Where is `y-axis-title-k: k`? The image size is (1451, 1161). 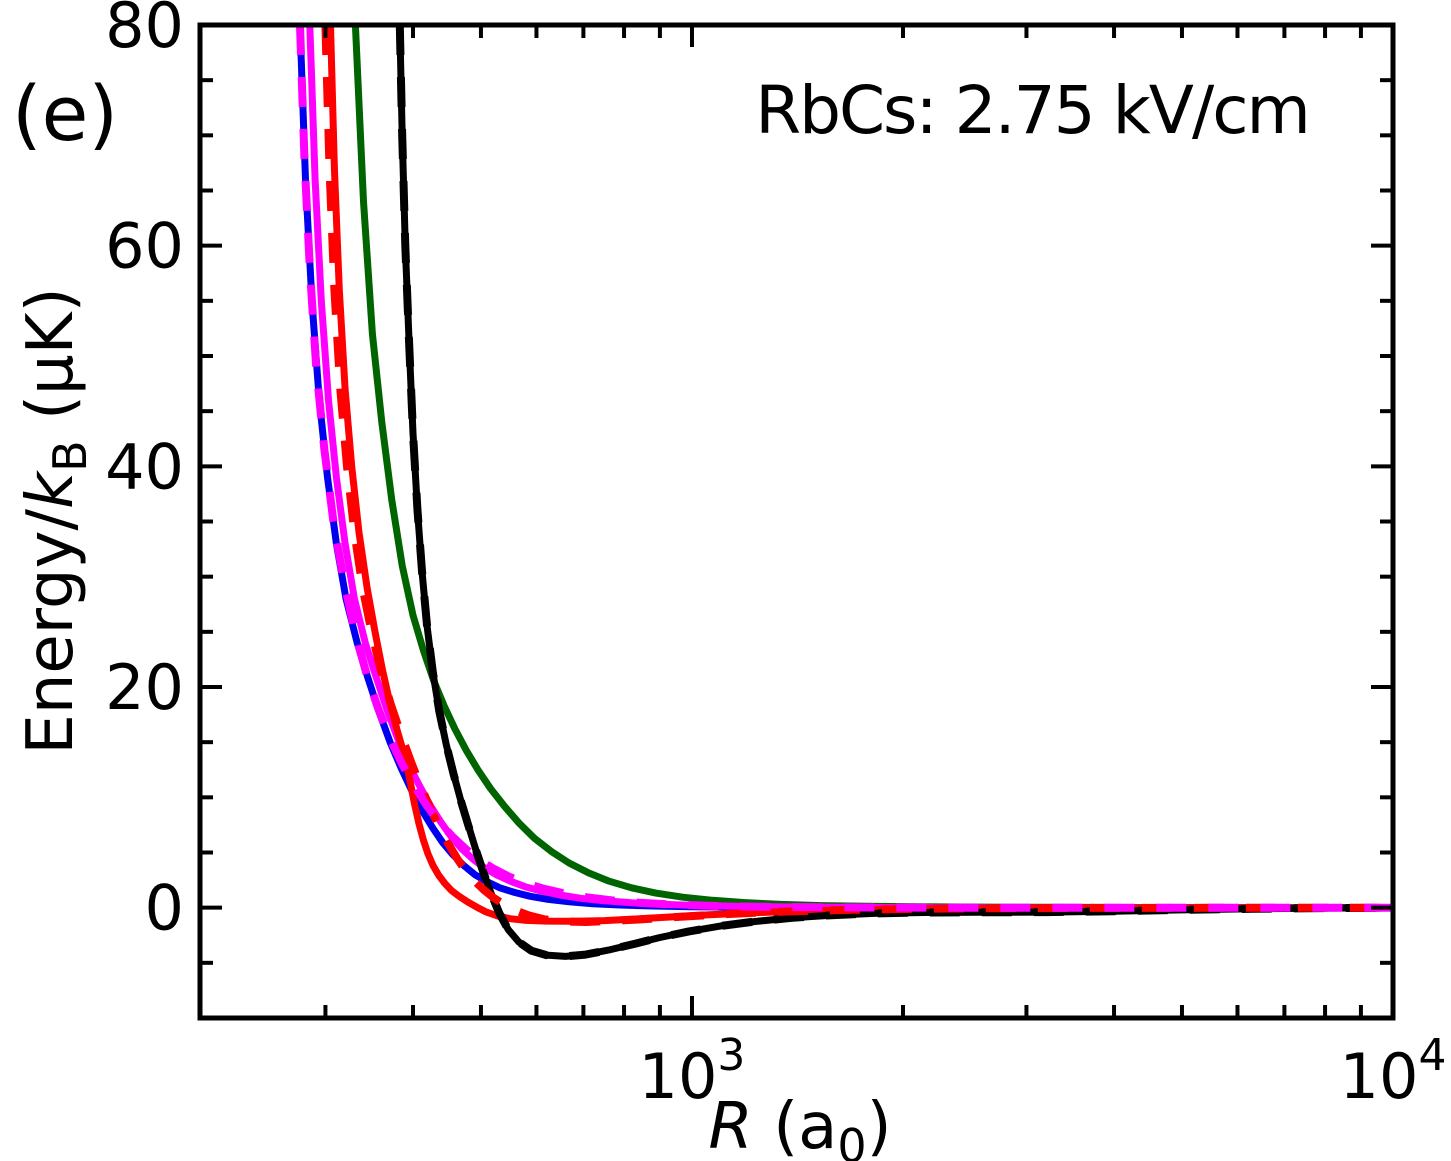
y-axis-title-k: k is located at coordinates (51, 489).